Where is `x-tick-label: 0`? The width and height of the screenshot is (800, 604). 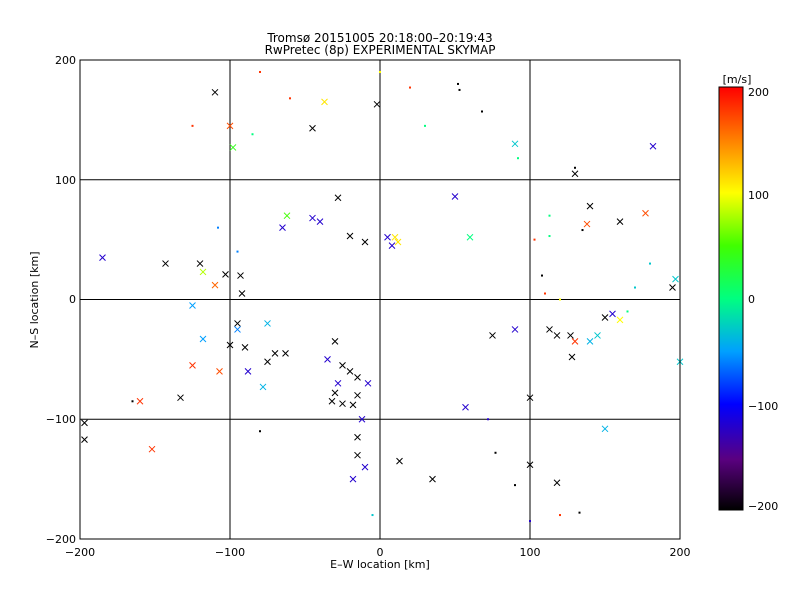
x-tick-label: 0 is located at coordinates (380, 552).